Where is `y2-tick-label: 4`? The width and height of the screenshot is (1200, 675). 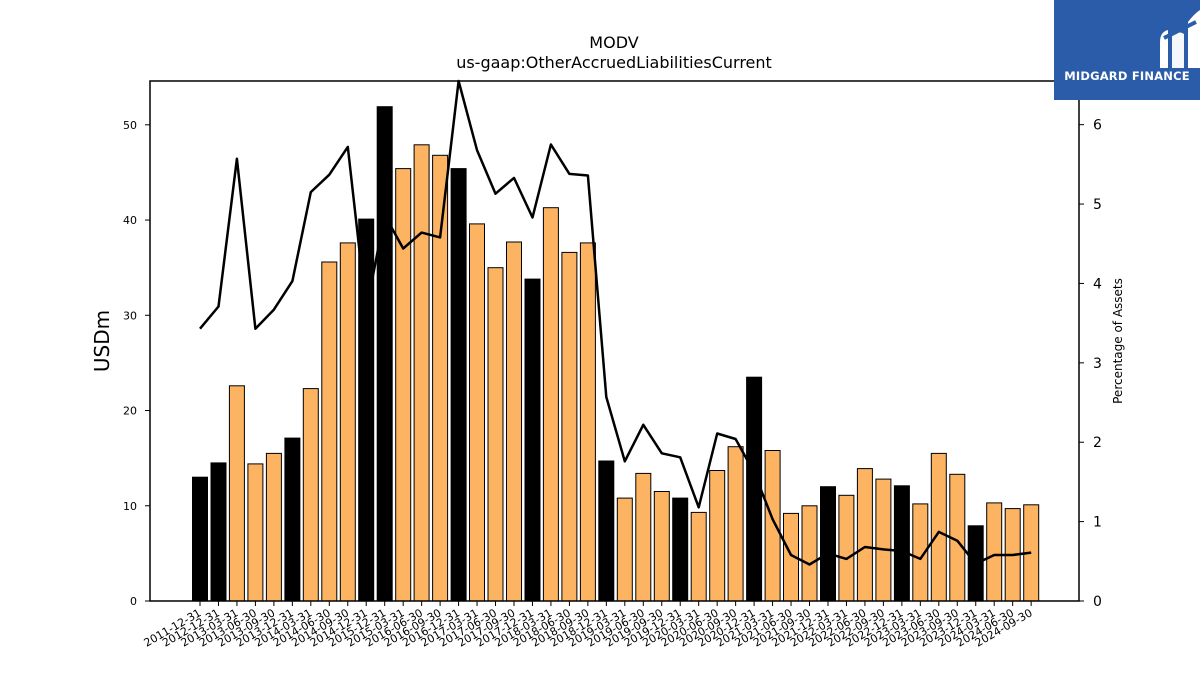
y2-tick-label: 4 is located at coordinates (1097, 284).